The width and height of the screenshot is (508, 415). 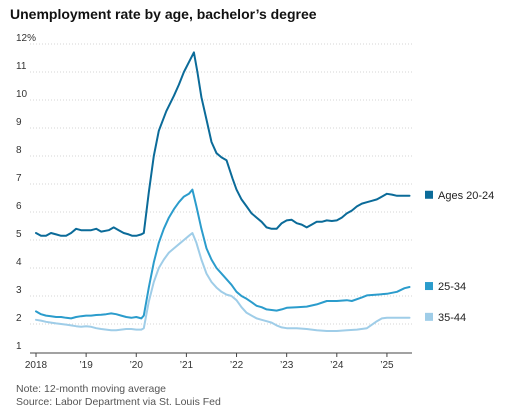 I want to click on y-tick-label: 7, so click(x=19, y=178).